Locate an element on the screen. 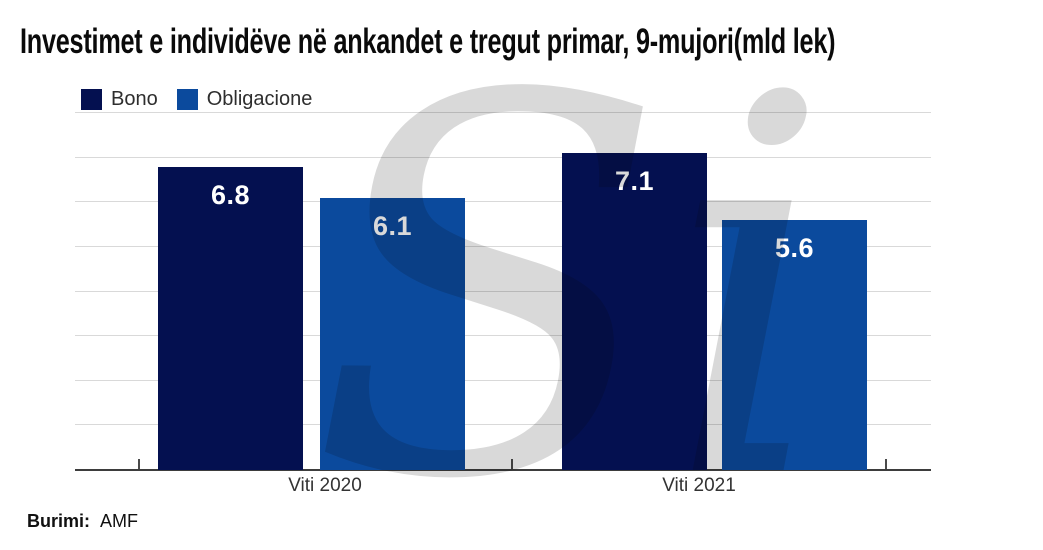 This screenshot has height=550, width=1043. legend-item-obligacione: Obligacione is located at coordinates (244, 99).